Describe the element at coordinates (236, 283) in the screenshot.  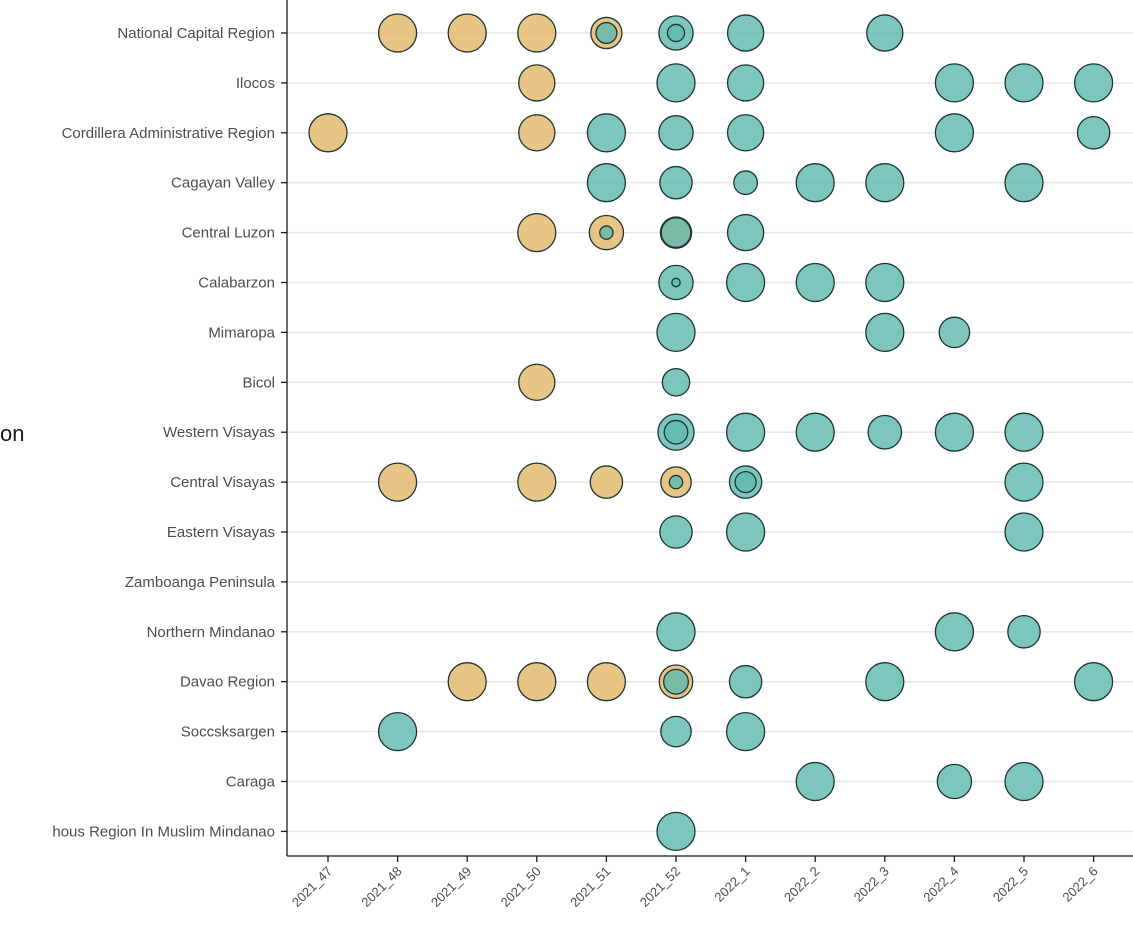
I see `y-tick-label: Calabarzon` at that location.